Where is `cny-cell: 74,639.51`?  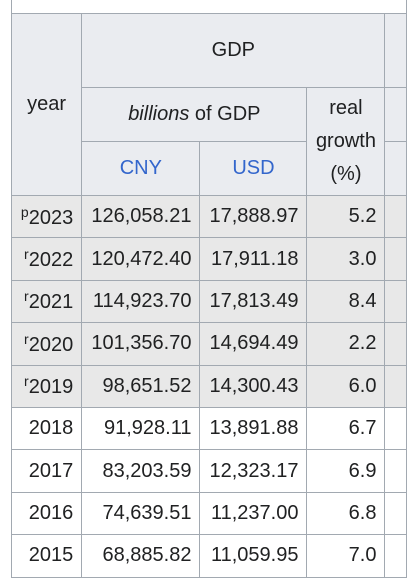 cny-cell: 74,639.51 is located at coordinates (141, 513).